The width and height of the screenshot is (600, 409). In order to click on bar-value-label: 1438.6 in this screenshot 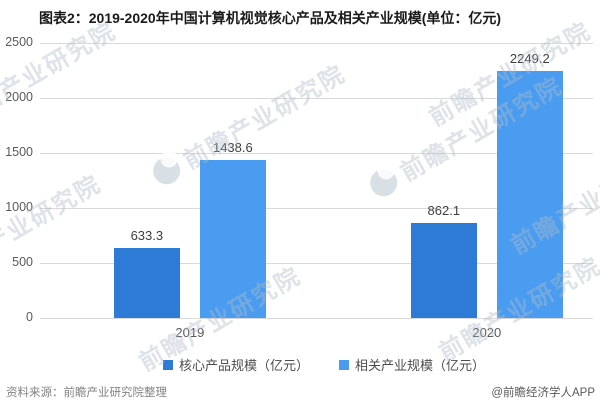, I will do `click(232, 147)`.